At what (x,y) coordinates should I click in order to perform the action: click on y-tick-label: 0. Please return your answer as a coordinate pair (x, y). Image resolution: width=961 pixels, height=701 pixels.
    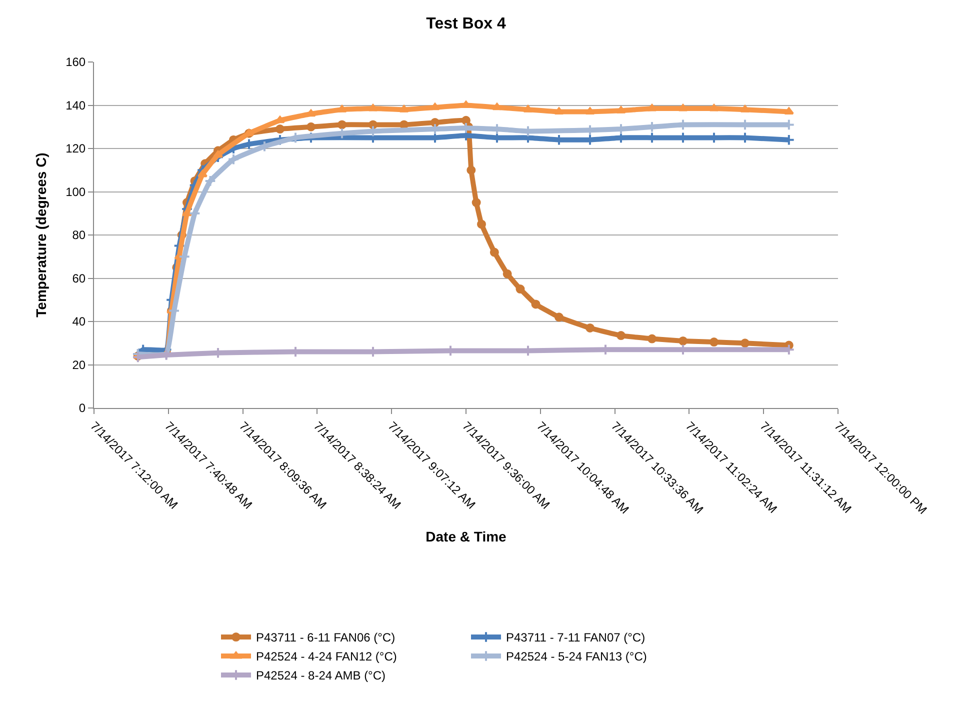
    Looking at the image, I should click on (82, 408).